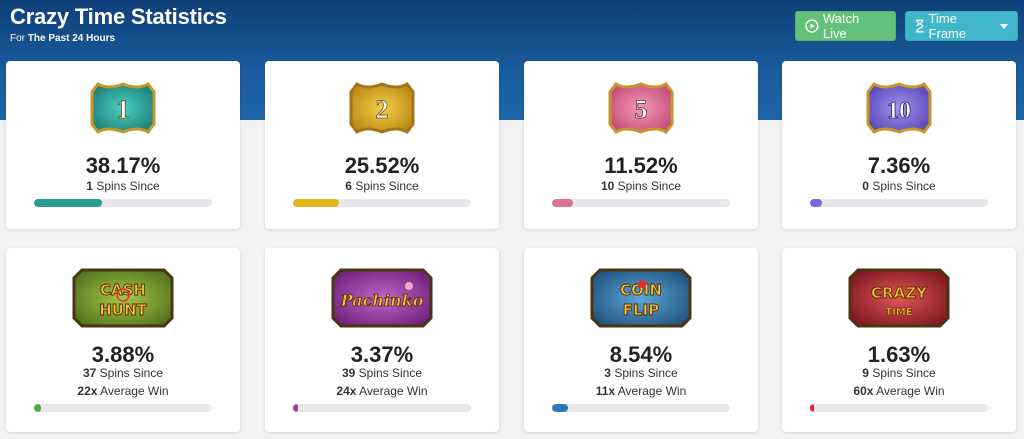 The width and height of the screenshot is (1024, 439). What do you see at coordinates (382, 373) in the screenshot?
I see `spins-since-text: 39 Spins Since` at bounding box center [382, 373].